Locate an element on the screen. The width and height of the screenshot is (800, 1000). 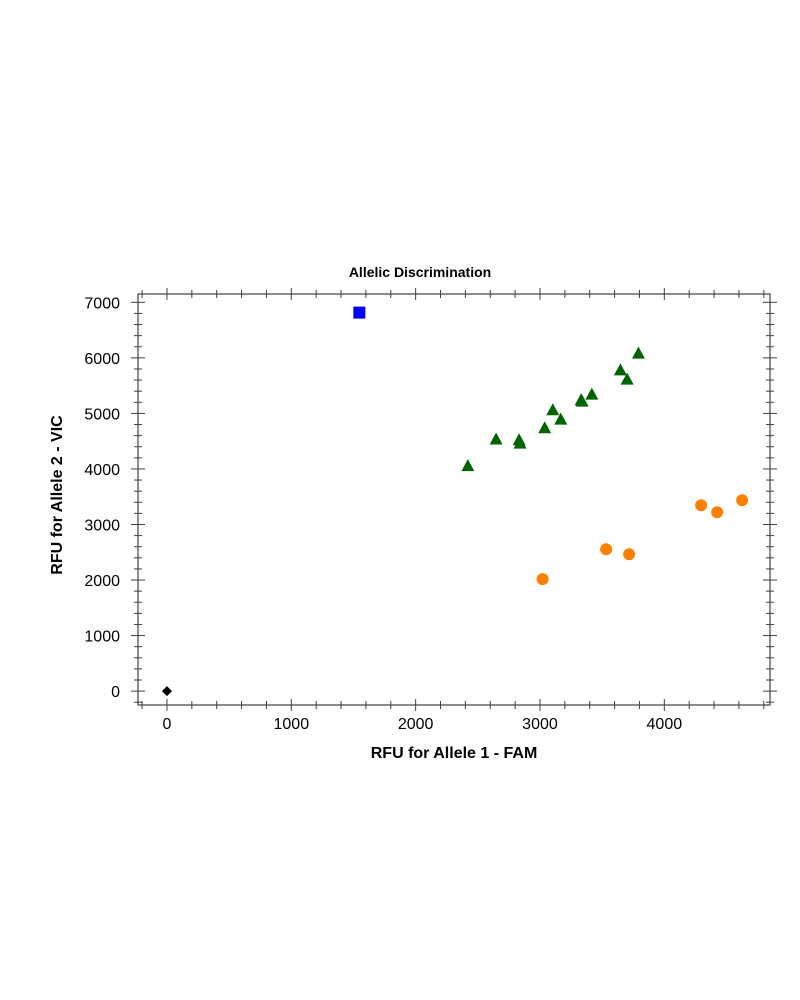
y-axis-label: RFU for Allele 2 - VIC is located at coordinates (57, 495).